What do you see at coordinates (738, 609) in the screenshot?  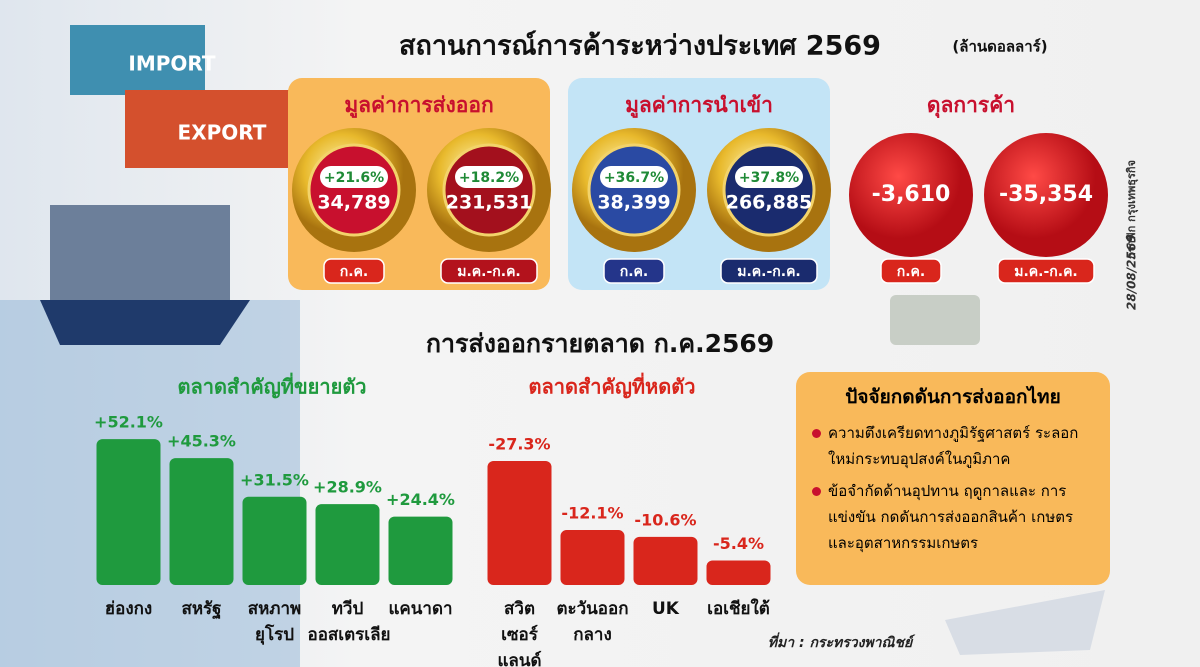 I see `x-tick-label: เอเชียใต้` at bounding box center [738, 609].